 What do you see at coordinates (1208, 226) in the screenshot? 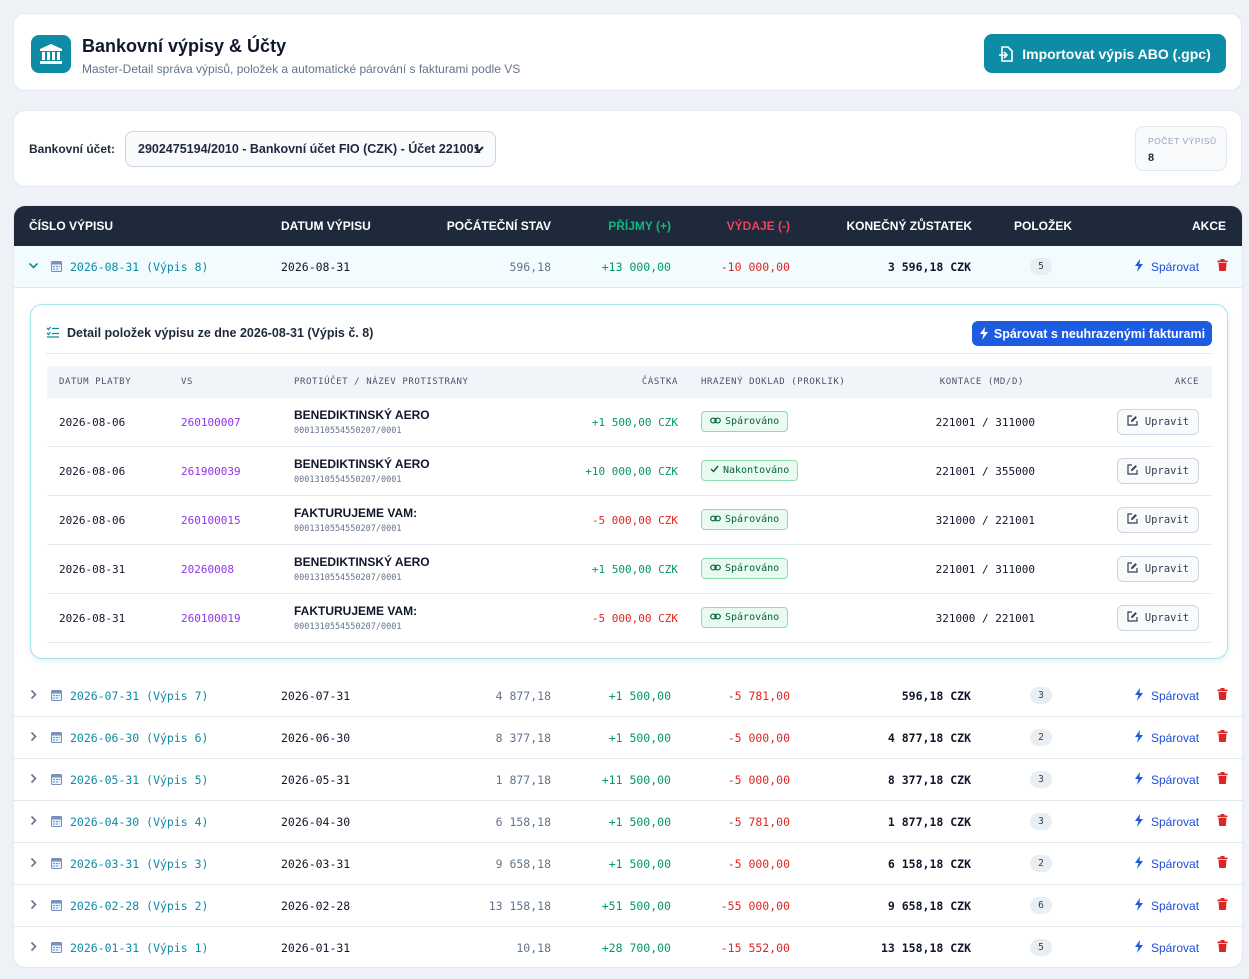
I see `col-actions: AKCE` at bounding box center [1208, 226].